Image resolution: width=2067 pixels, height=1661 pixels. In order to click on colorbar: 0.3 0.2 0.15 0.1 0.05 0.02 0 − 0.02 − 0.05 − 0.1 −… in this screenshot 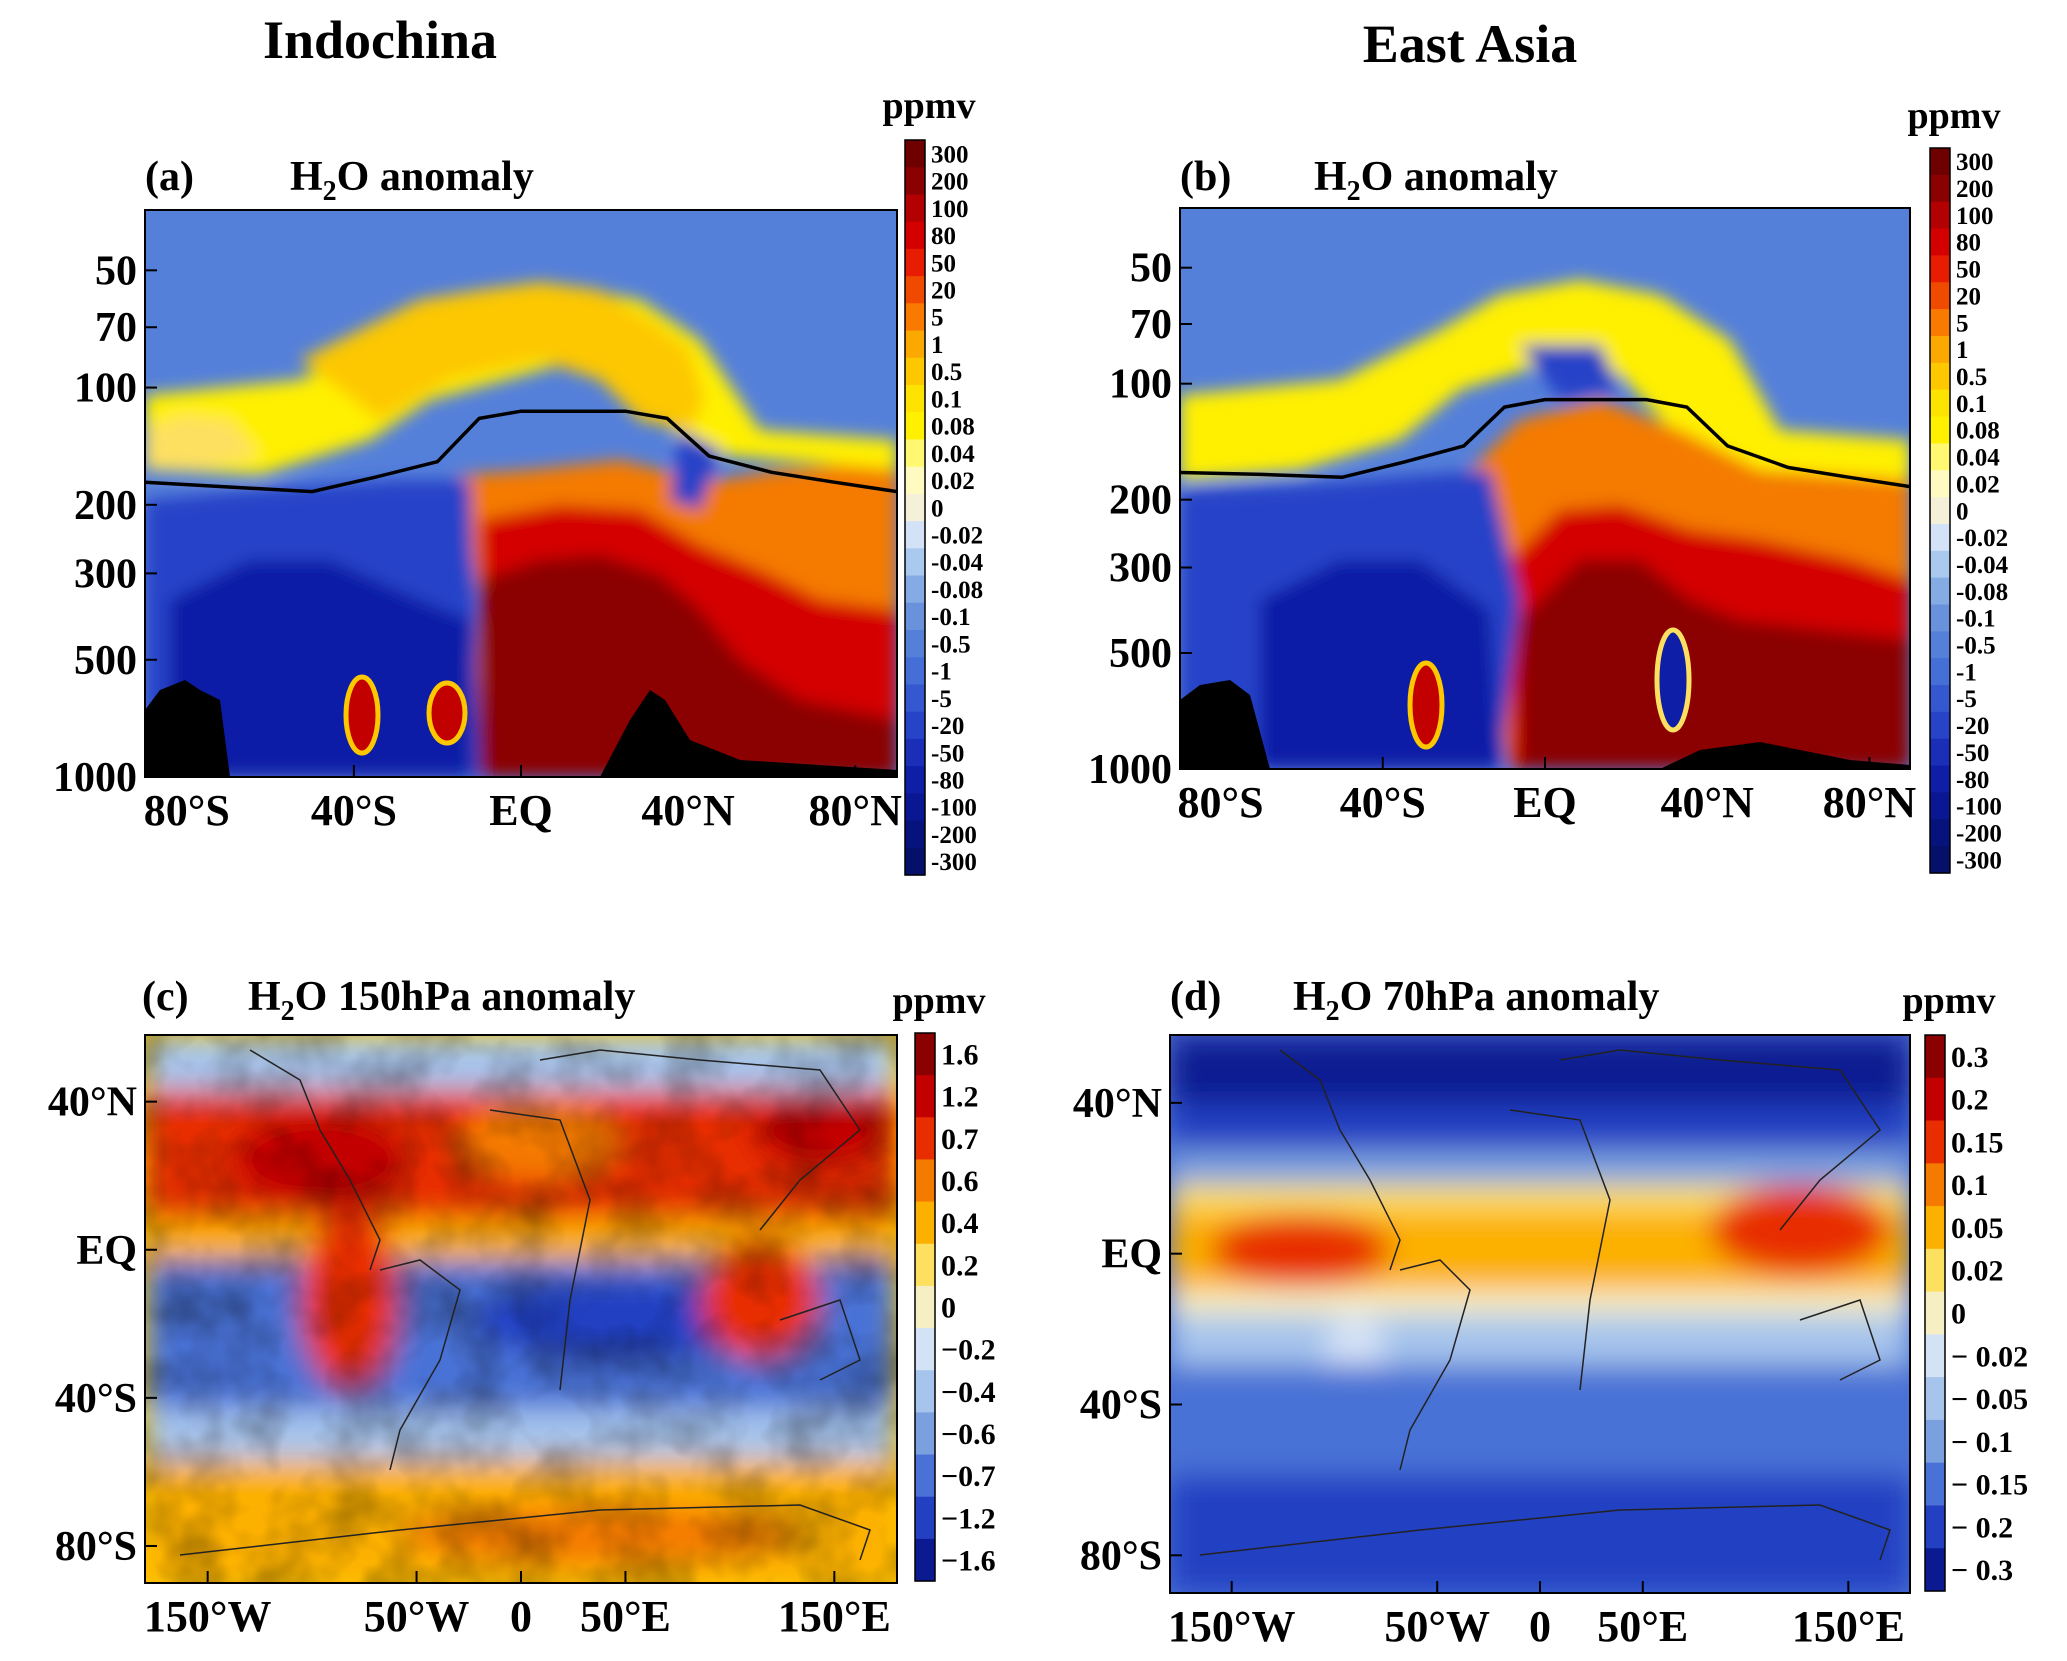, I will do `click(1965, 1286)`.